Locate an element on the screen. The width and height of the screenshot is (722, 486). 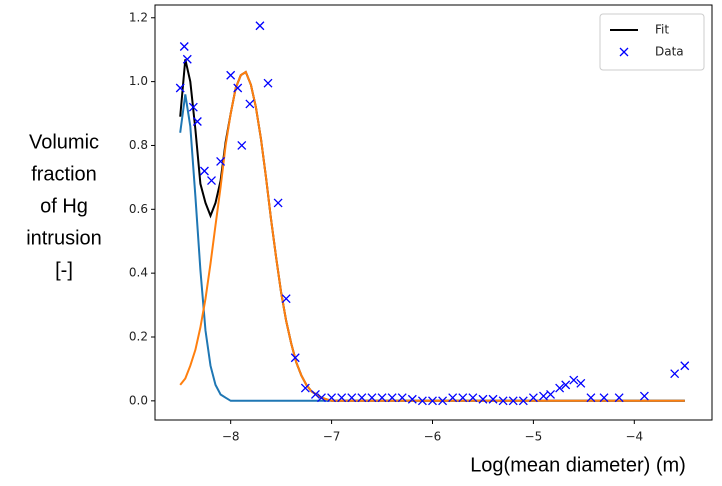
legend-label: Fit is located at coordinates (662, 30).